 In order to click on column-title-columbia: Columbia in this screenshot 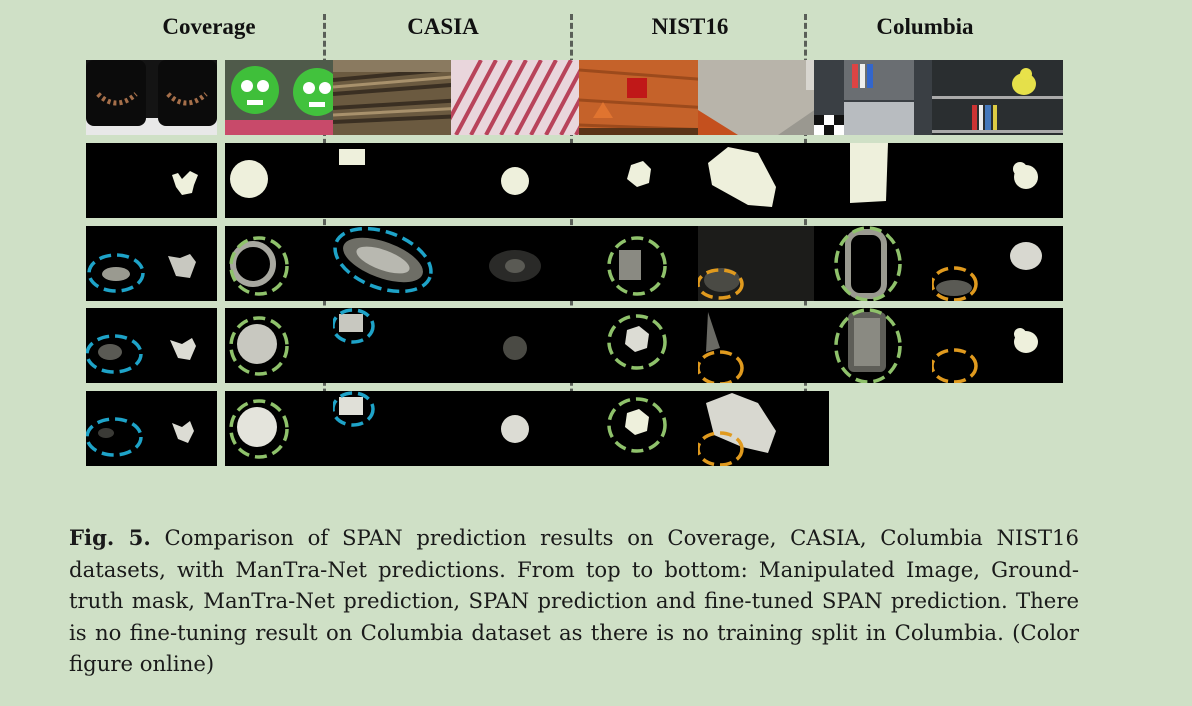, I will do `click(925, 26)`.